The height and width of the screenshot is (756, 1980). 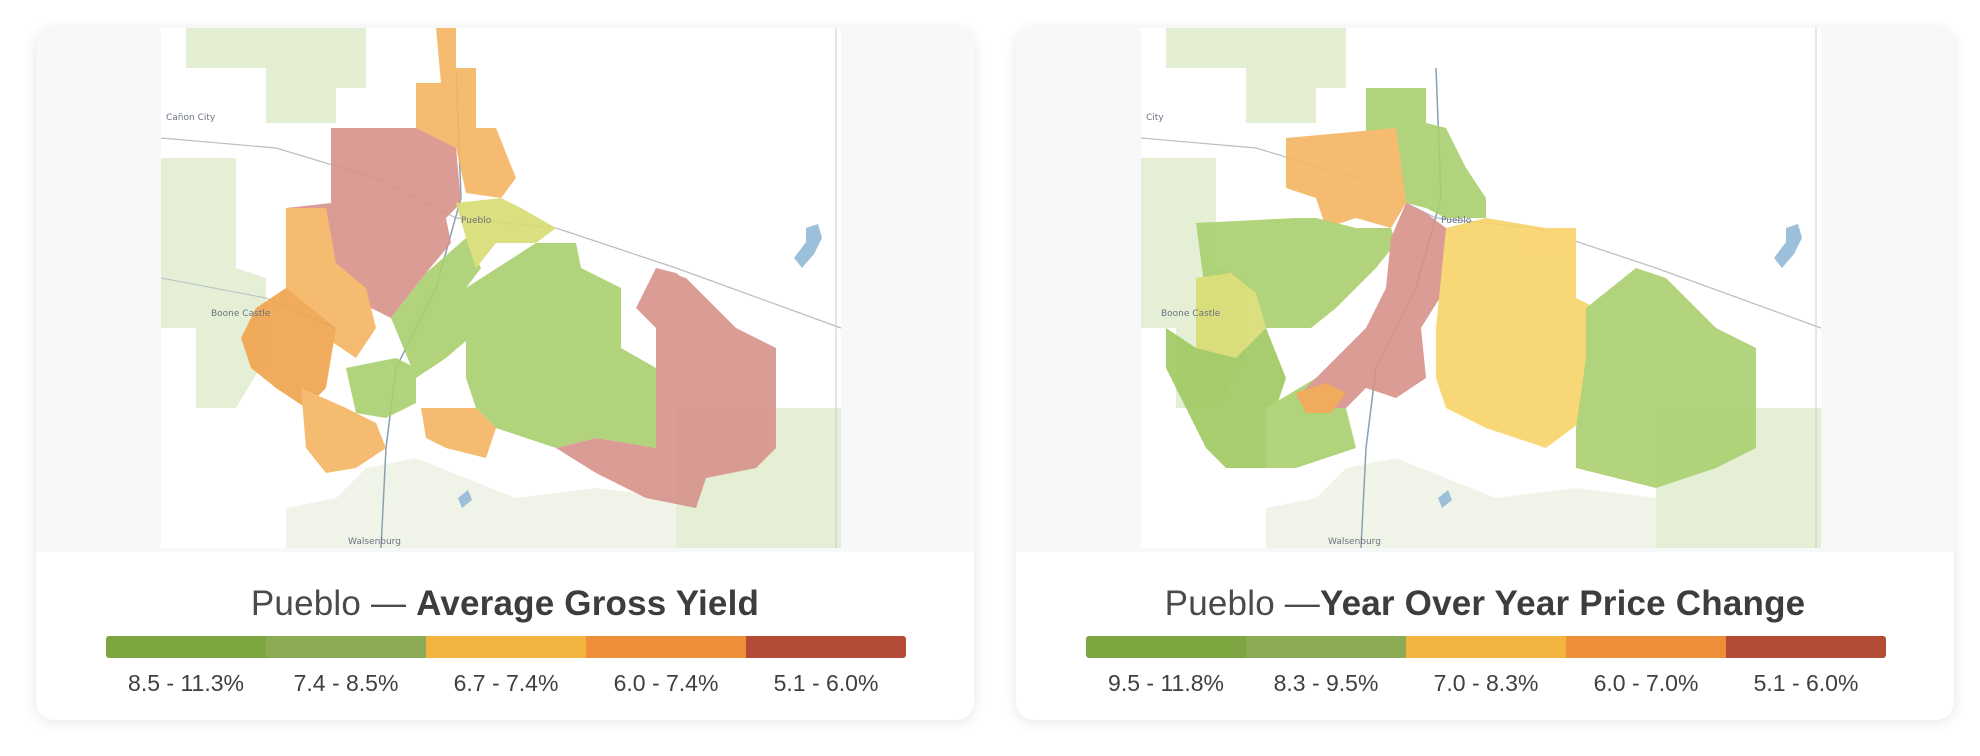 I want to click on legend-label: 6.0 - 7.4%, so click(x=666, y=683).